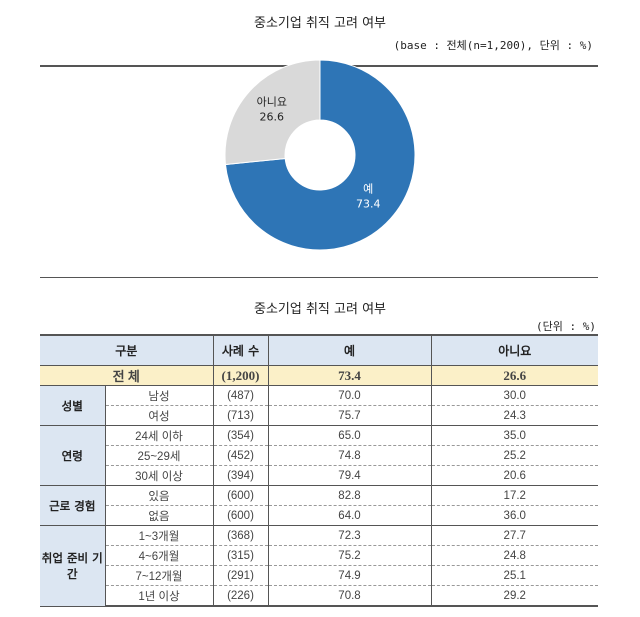  I want to click on slice-label: 아니요, so click(272, 101).